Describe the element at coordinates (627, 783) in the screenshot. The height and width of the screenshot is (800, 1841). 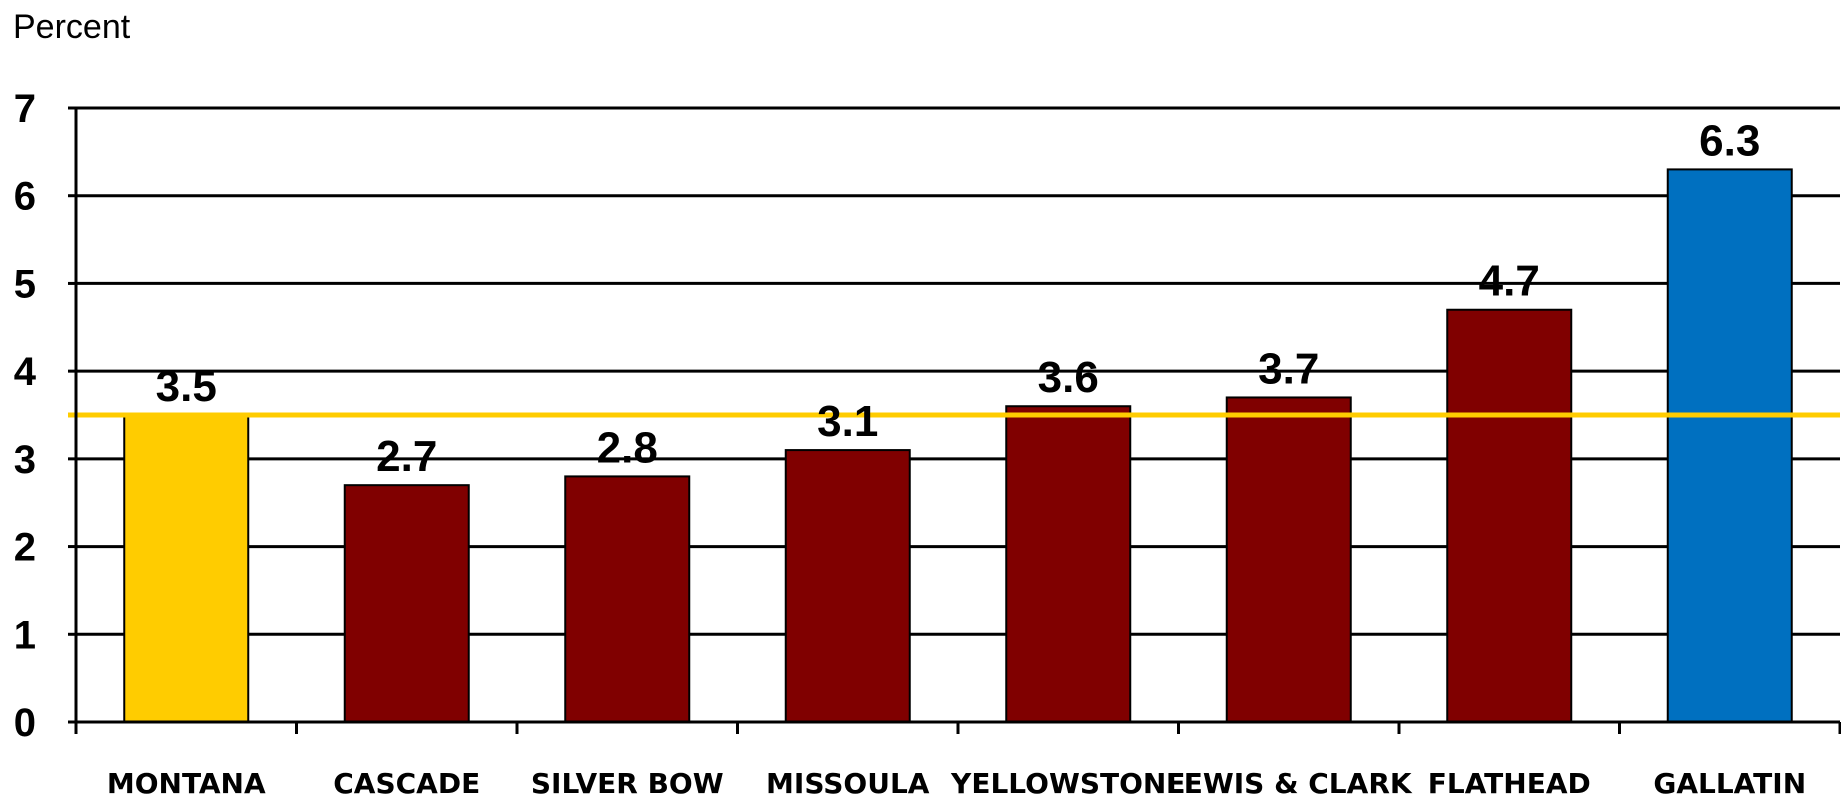
I see `x-category-label: SILVER BOW` at that location.